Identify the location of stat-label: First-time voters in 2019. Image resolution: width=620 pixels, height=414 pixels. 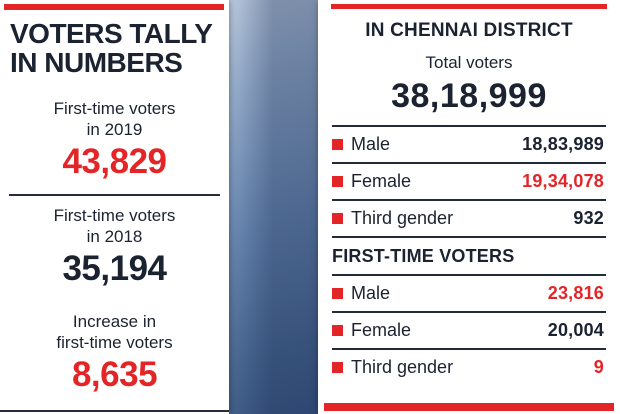
(114, 119).